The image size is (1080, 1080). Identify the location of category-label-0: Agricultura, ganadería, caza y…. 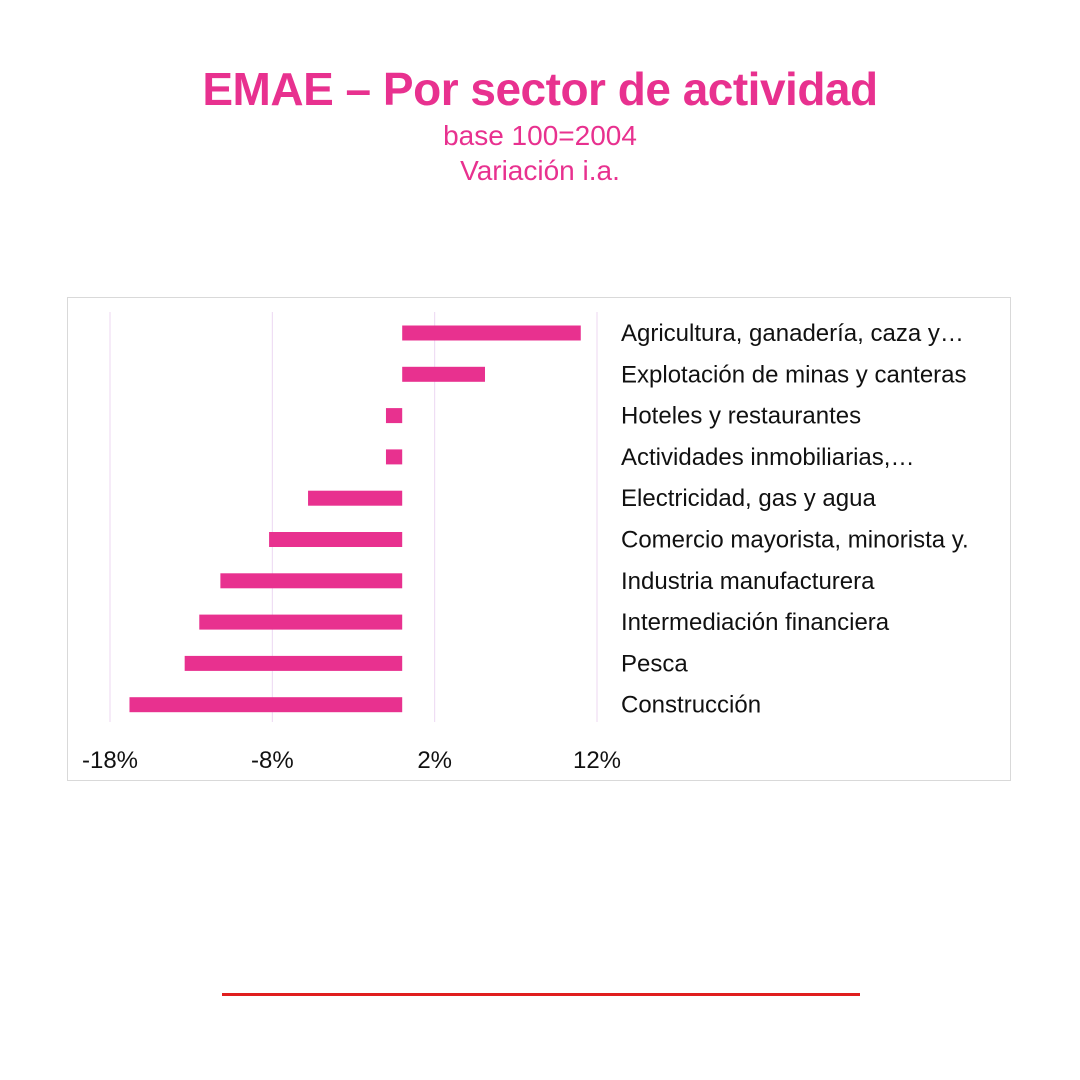
(792, 333).